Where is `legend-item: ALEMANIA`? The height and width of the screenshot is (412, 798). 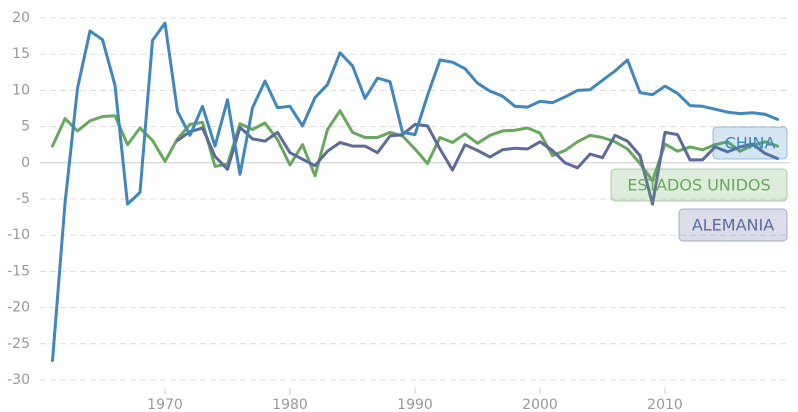 legend-item: ALEMANIA is located at coordinates (733, 225).